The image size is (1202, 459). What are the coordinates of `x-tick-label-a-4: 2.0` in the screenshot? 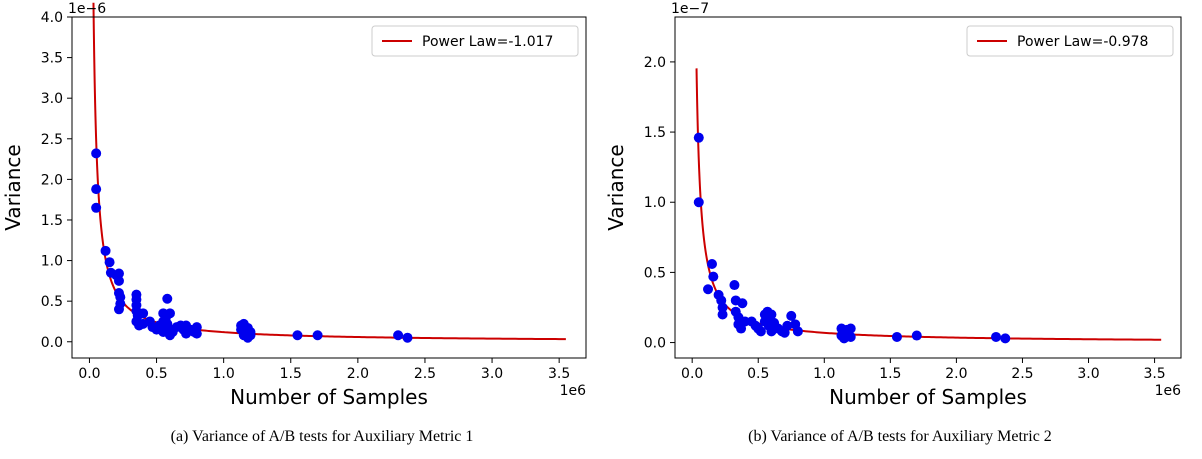 It's located at (358, 374).